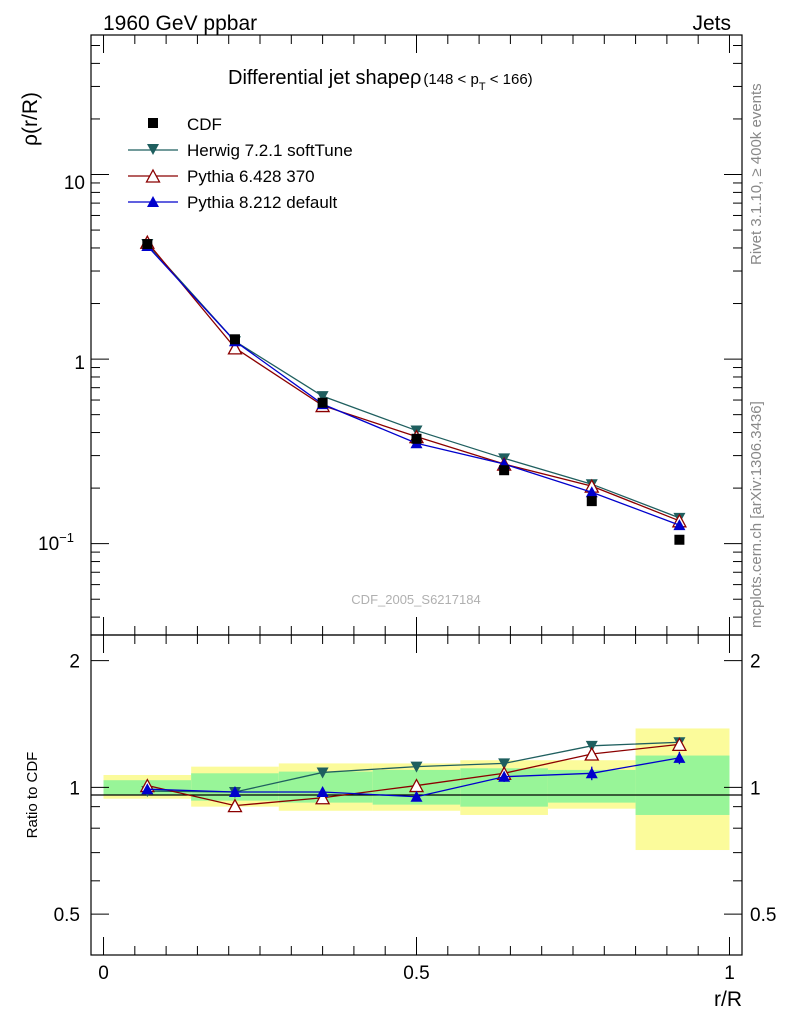 Image resolution: width=786 pixels, height=1024 pixels. I want to click on top-title-main: Differential jet shapeρ, so click(324, 78).